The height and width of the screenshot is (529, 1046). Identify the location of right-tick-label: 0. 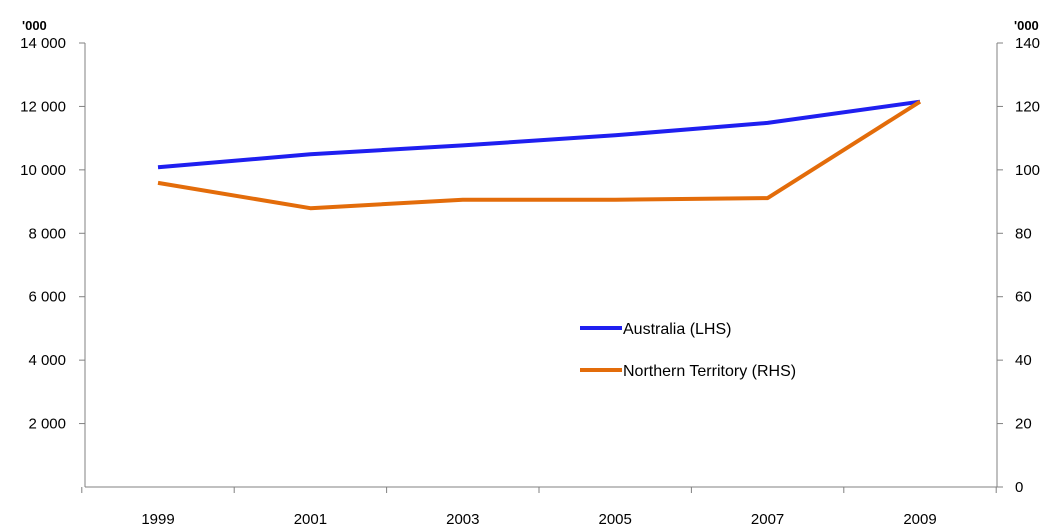
(1019, 487).